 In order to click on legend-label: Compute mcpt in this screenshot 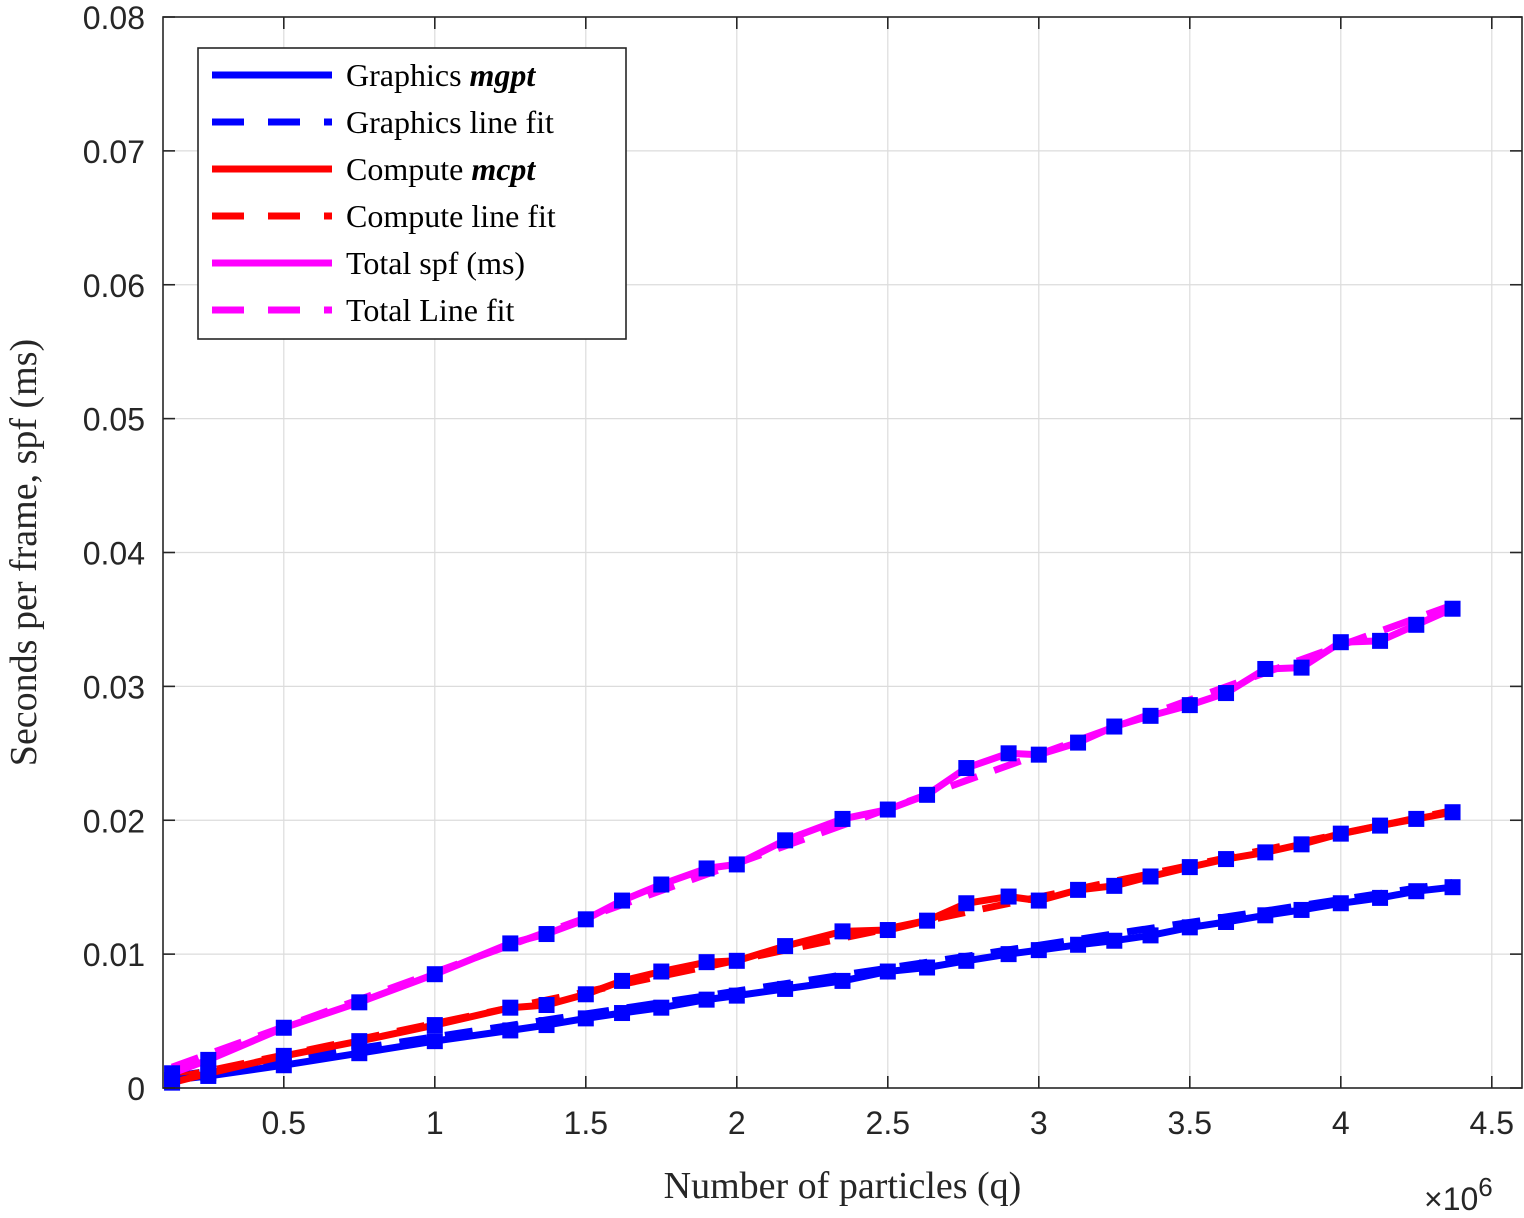, I will do `click(441, 169)`.